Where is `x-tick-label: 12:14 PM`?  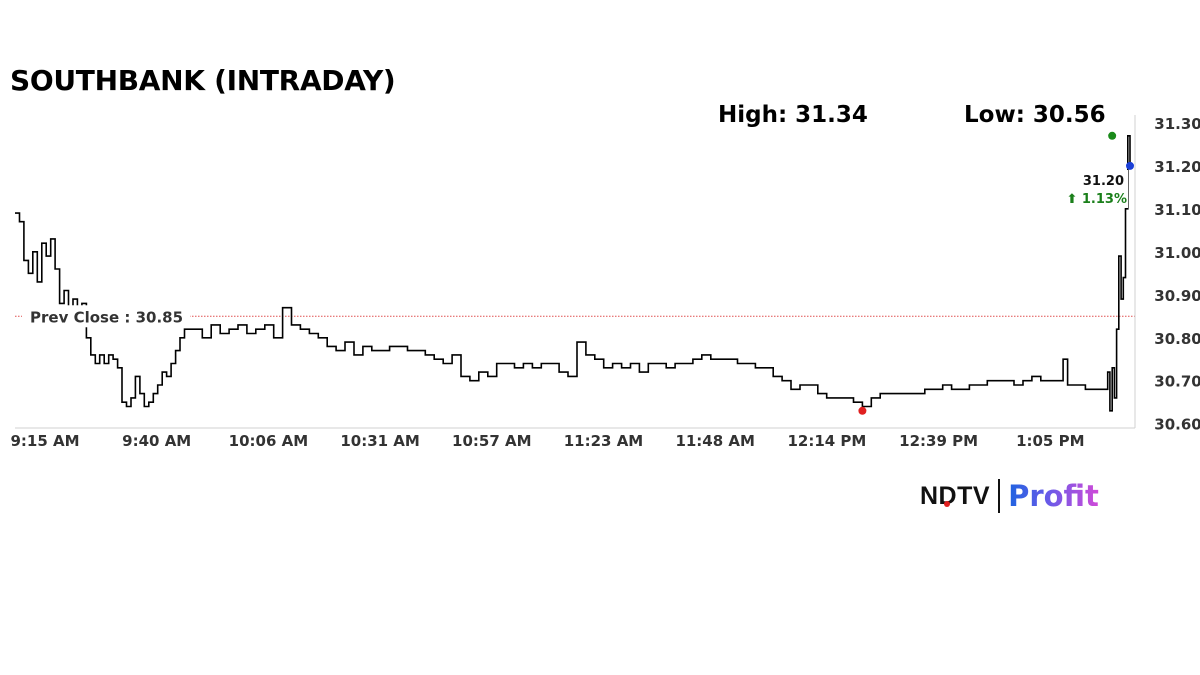
x-tick-label: 12:14 PM is located at coordinates (826, 441).